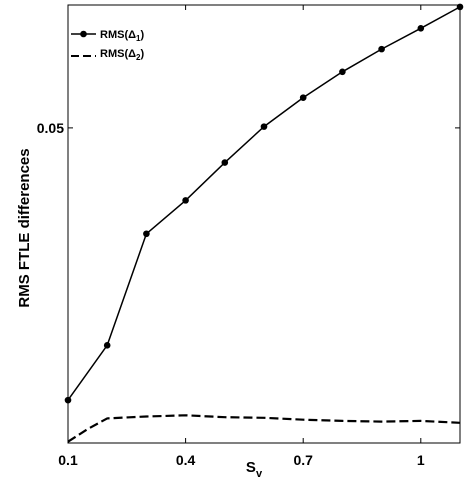 This screenshot has width=468, height=495. What do you see at coordinates (24, 227) in the screenshot?
I see `y-axis-title: RMS FTLE differences` at bounding box center [24, 227].